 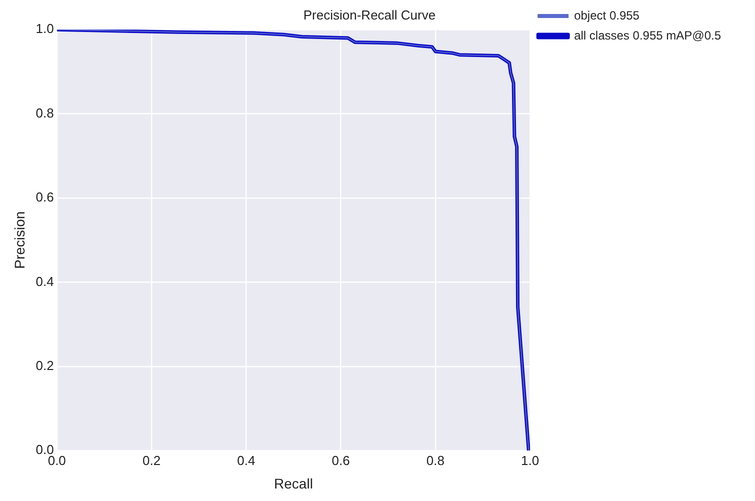 I want to click on x-tick-label: 0.6, so click(x=341, y=460).